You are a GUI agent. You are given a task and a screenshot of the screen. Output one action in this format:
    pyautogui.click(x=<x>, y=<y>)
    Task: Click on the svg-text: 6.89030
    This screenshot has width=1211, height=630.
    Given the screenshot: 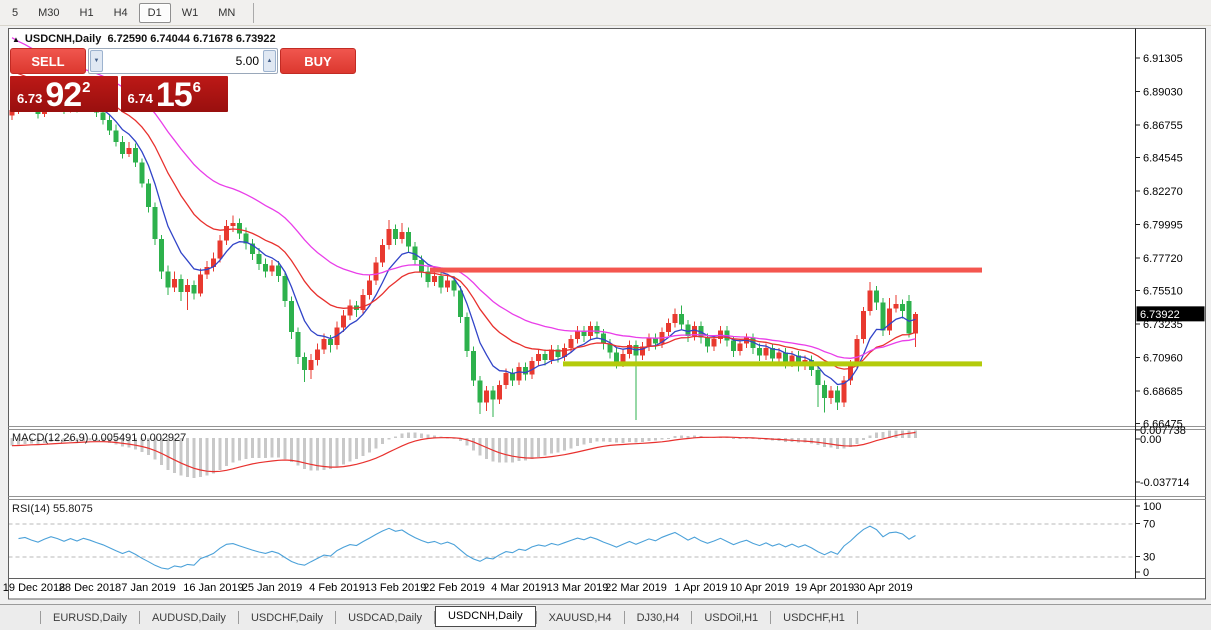 What is the action you would take?
    pyautogui.click(x=1163, y=93)
    